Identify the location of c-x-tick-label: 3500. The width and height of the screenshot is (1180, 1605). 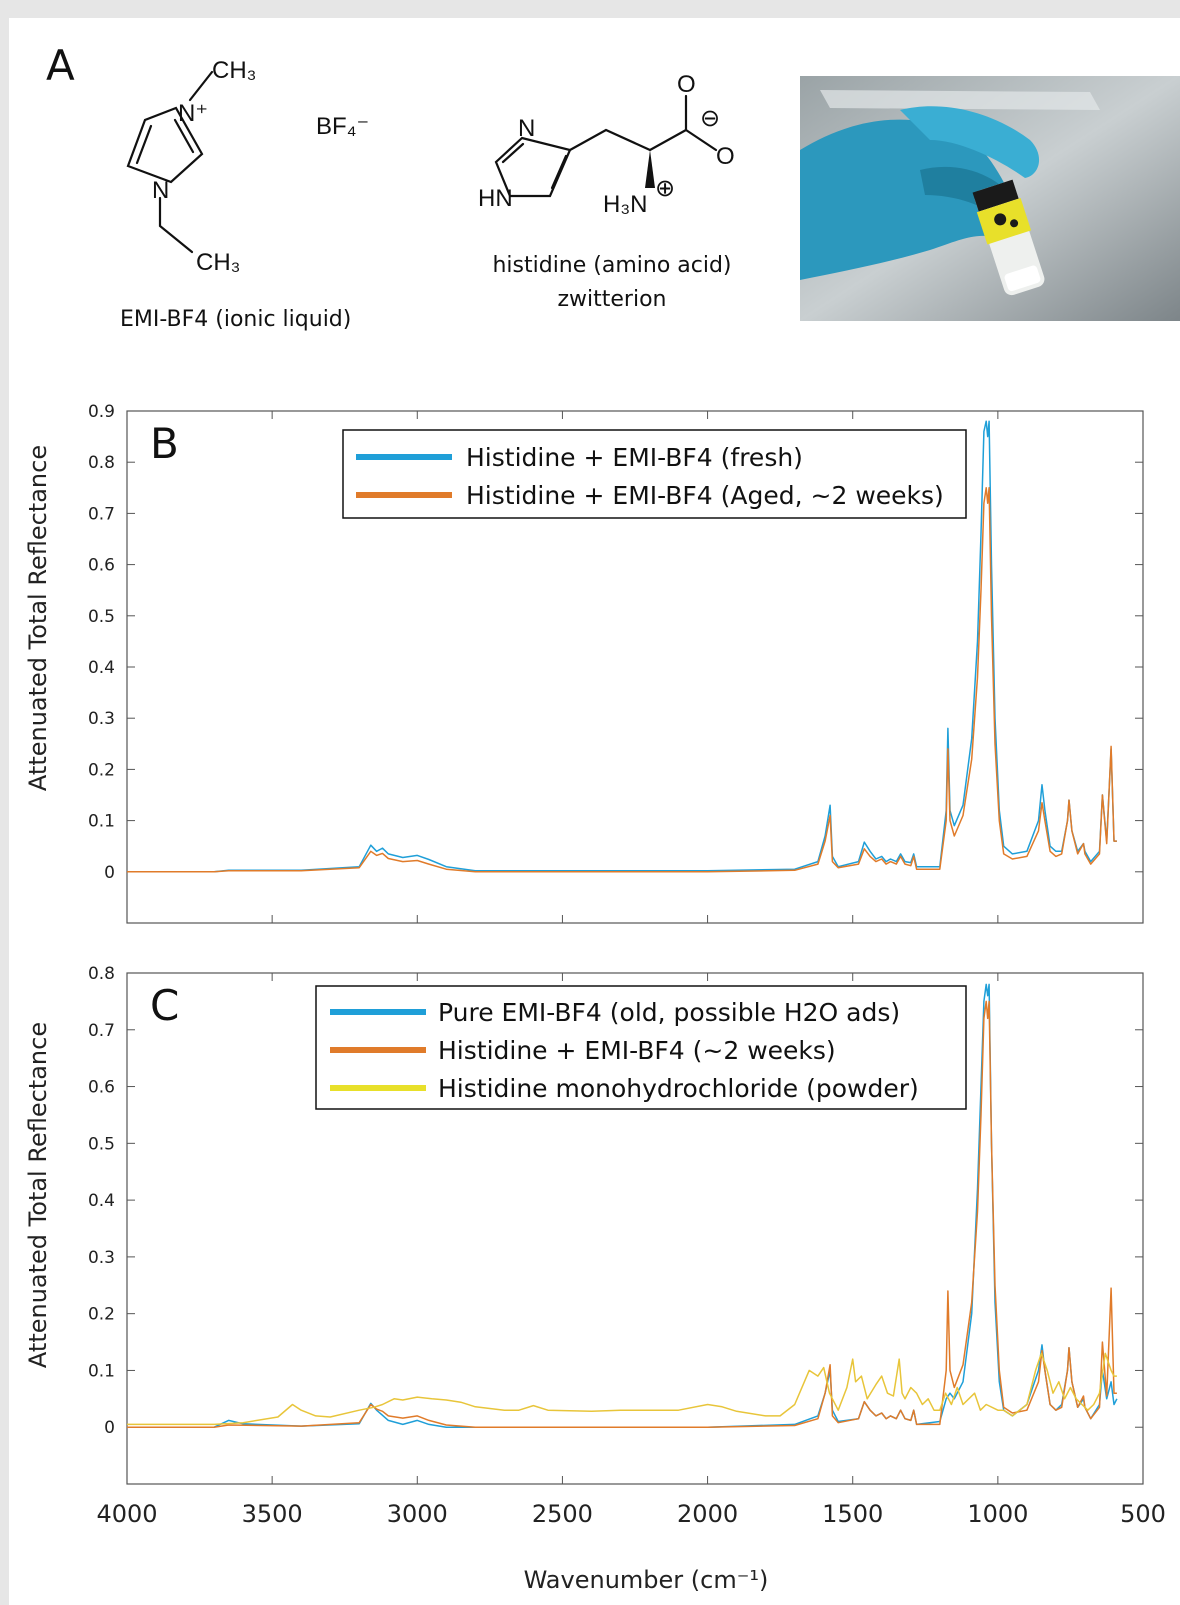
(272, 1514).